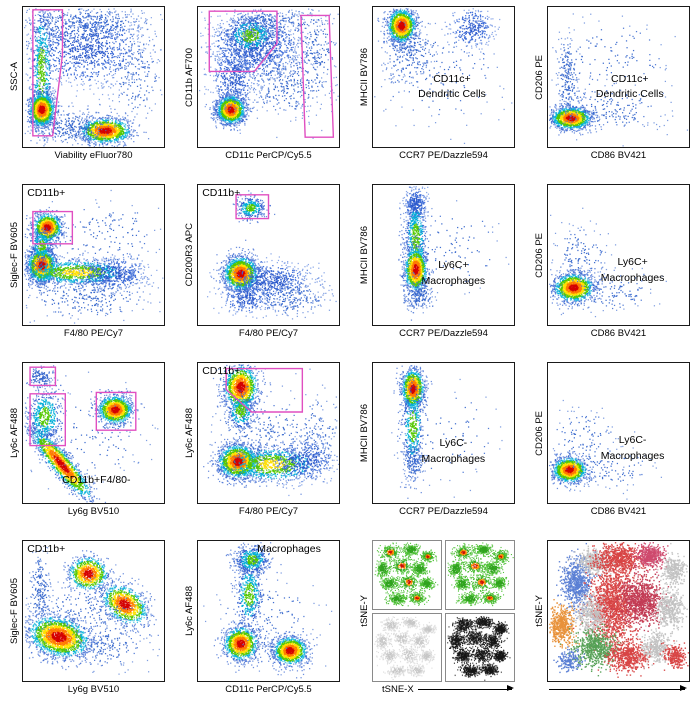  I want to click on y-axis-label: CD200R3 APC, so click(189, 255).